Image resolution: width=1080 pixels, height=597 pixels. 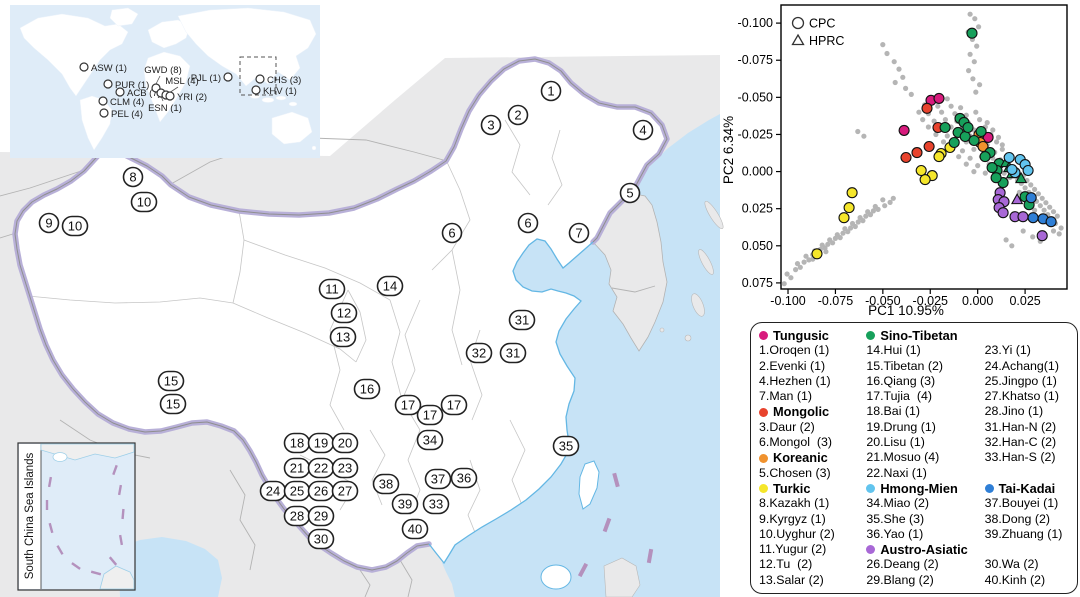 I want to click on svg-text: 27, so click(x=345, y=491).